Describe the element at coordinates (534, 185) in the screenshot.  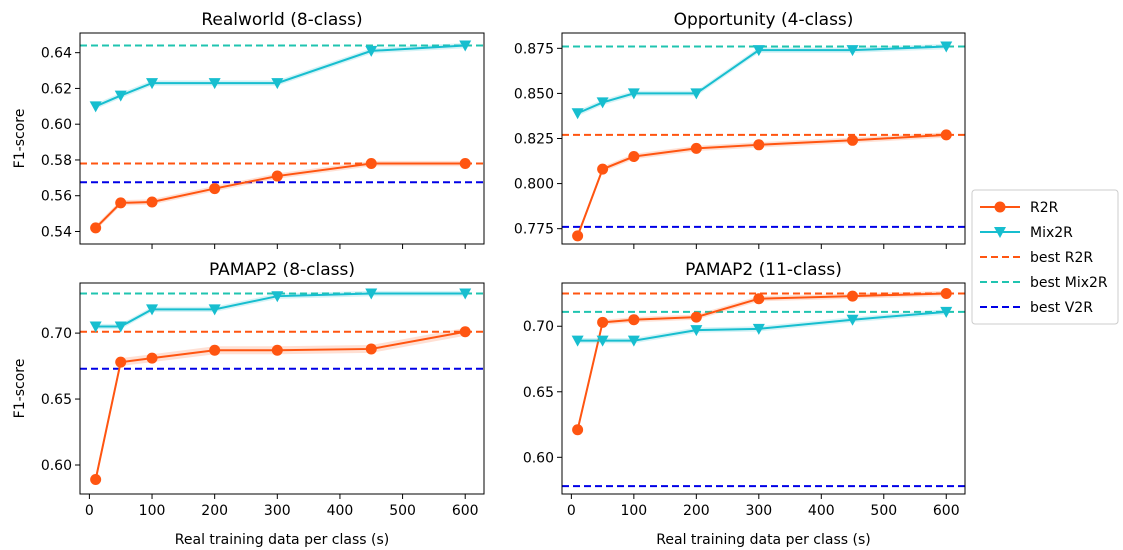
I see `y-tick-label: 0.800` at that location.